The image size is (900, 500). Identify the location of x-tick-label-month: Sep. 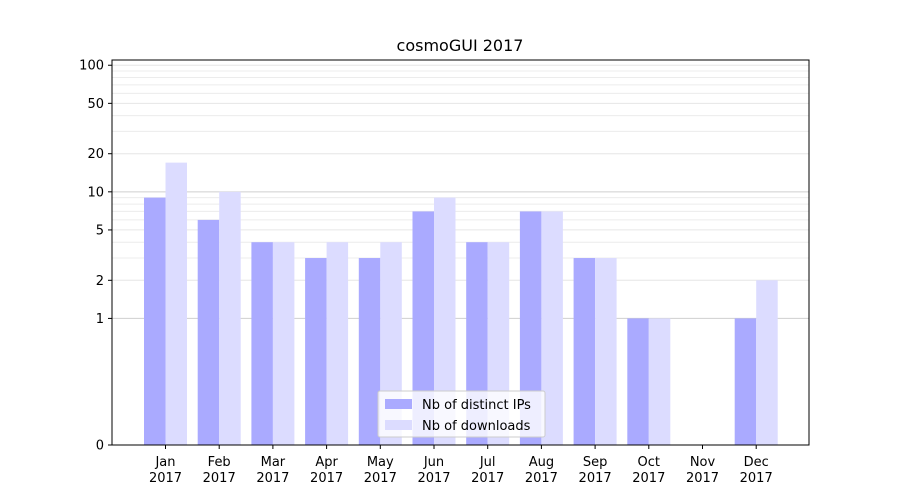
(595, 462).